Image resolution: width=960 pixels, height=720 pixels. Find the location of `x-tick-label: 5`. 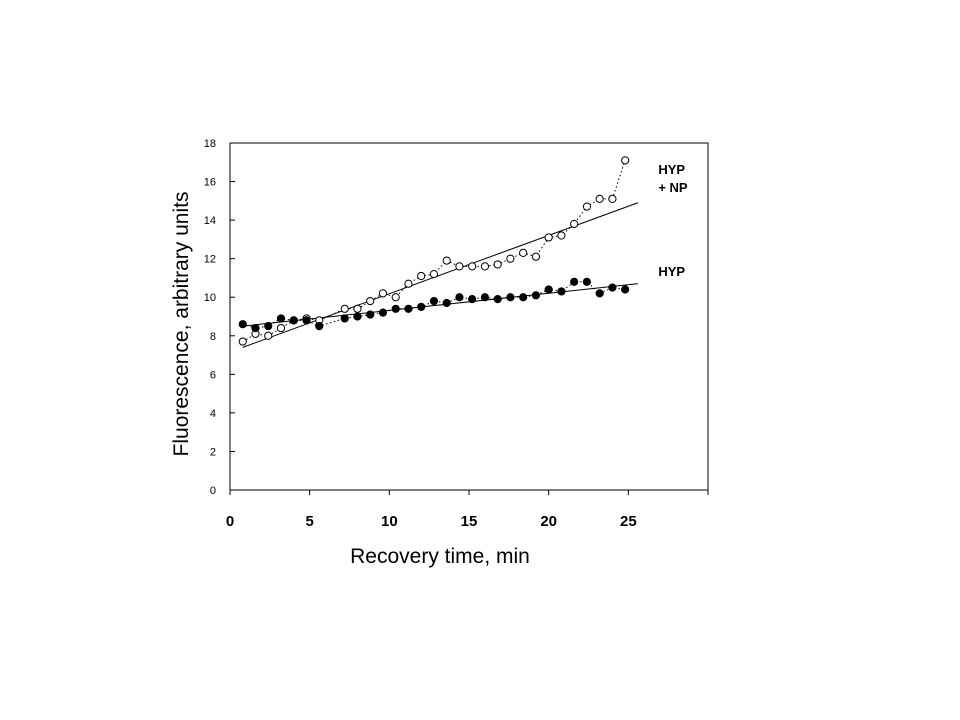

x-tick-label: 5 is located at coordinates (309, 521).